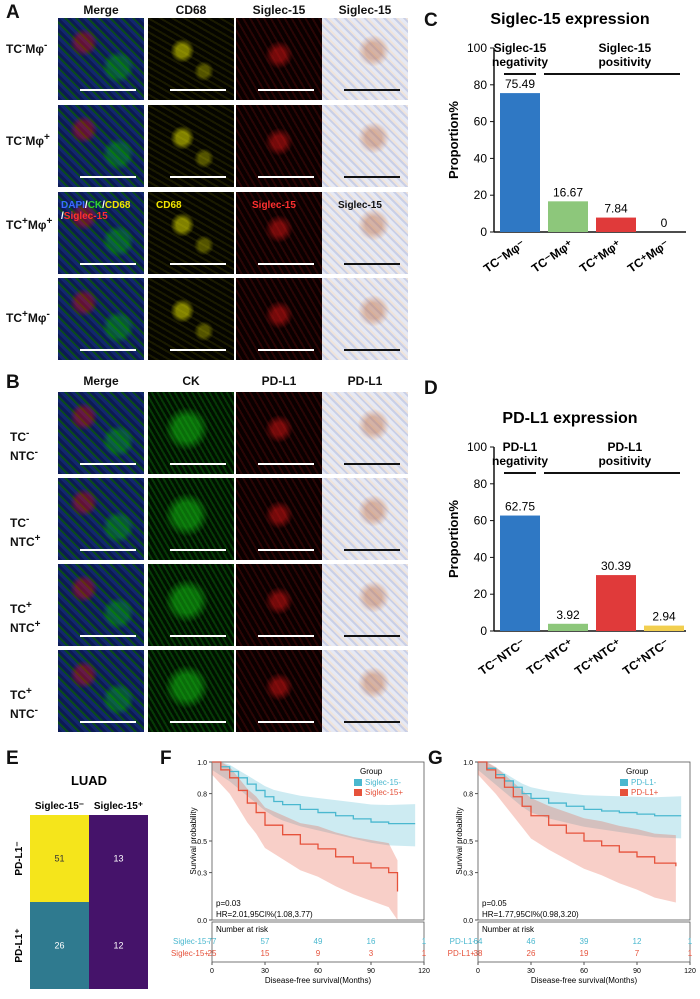 The width and height of the screenshot is (700, 999). What do you see at coordinates (648, 256) in the screenshot?
I see `x-tick-label: TC⁺Mφ⁻` at bounding box center [648, 256].